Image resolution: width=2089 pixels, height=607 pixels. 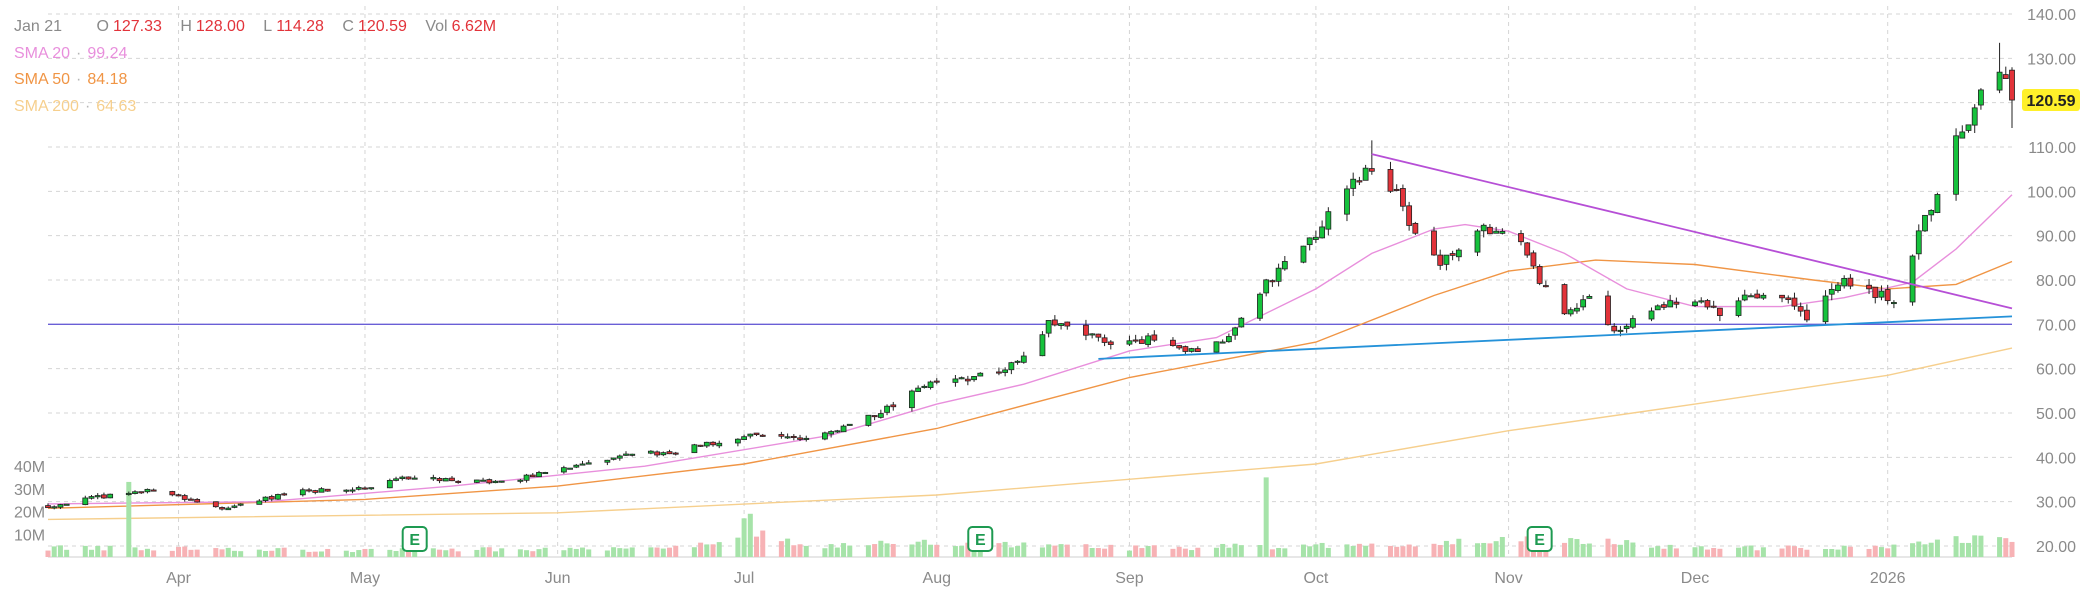 I want to click on indicator-sma-200: SMA 200 · 64.63, so click(x=262, y=107).